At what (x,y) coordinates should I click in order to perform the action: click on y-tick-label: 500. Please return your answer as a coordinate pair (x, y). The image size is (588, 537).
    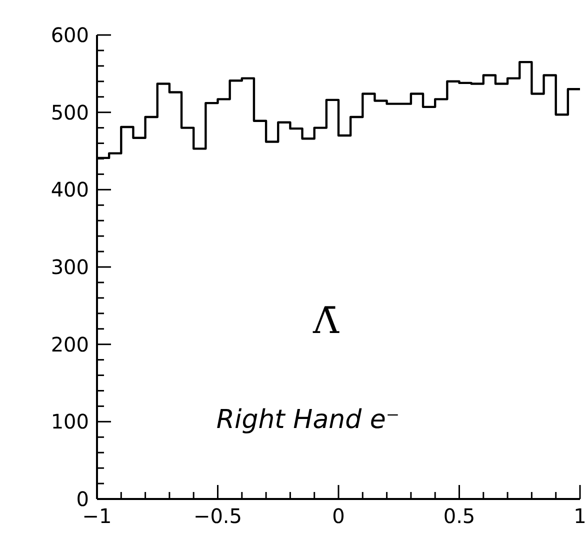
    Looking at the image, I should click on (69, 112).